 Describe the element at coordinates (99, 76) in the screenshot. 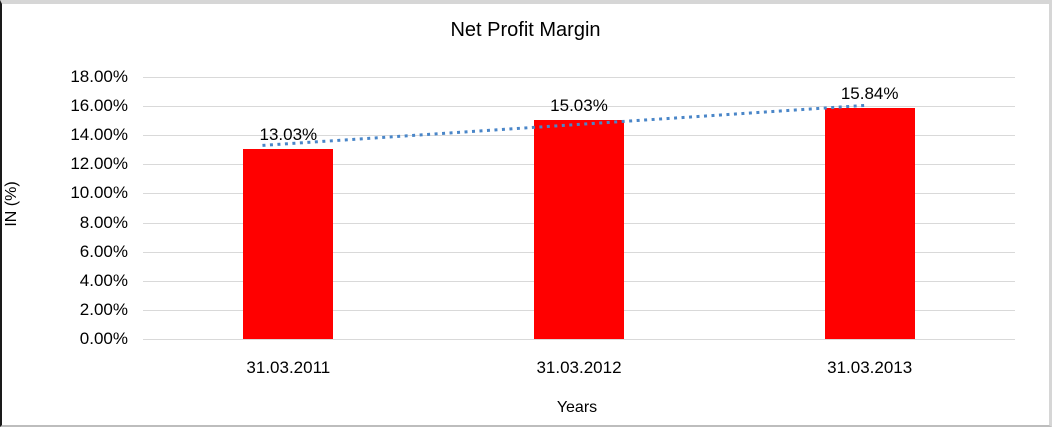

I see `y-tick-label: 18.00%` at that location.